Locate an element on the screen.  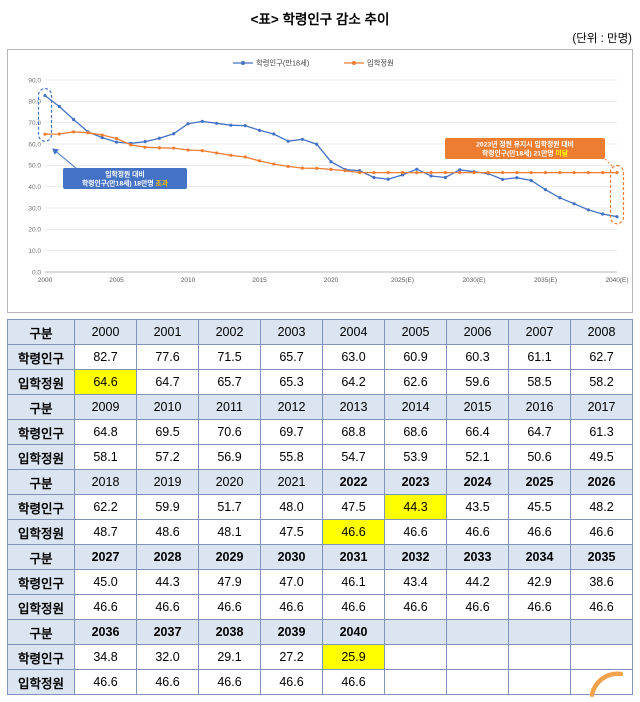
table-header-row: 구분 2000 2001 2002 2003 2004 2005 2006 2007 2008 is located at coordinates (320, 332).